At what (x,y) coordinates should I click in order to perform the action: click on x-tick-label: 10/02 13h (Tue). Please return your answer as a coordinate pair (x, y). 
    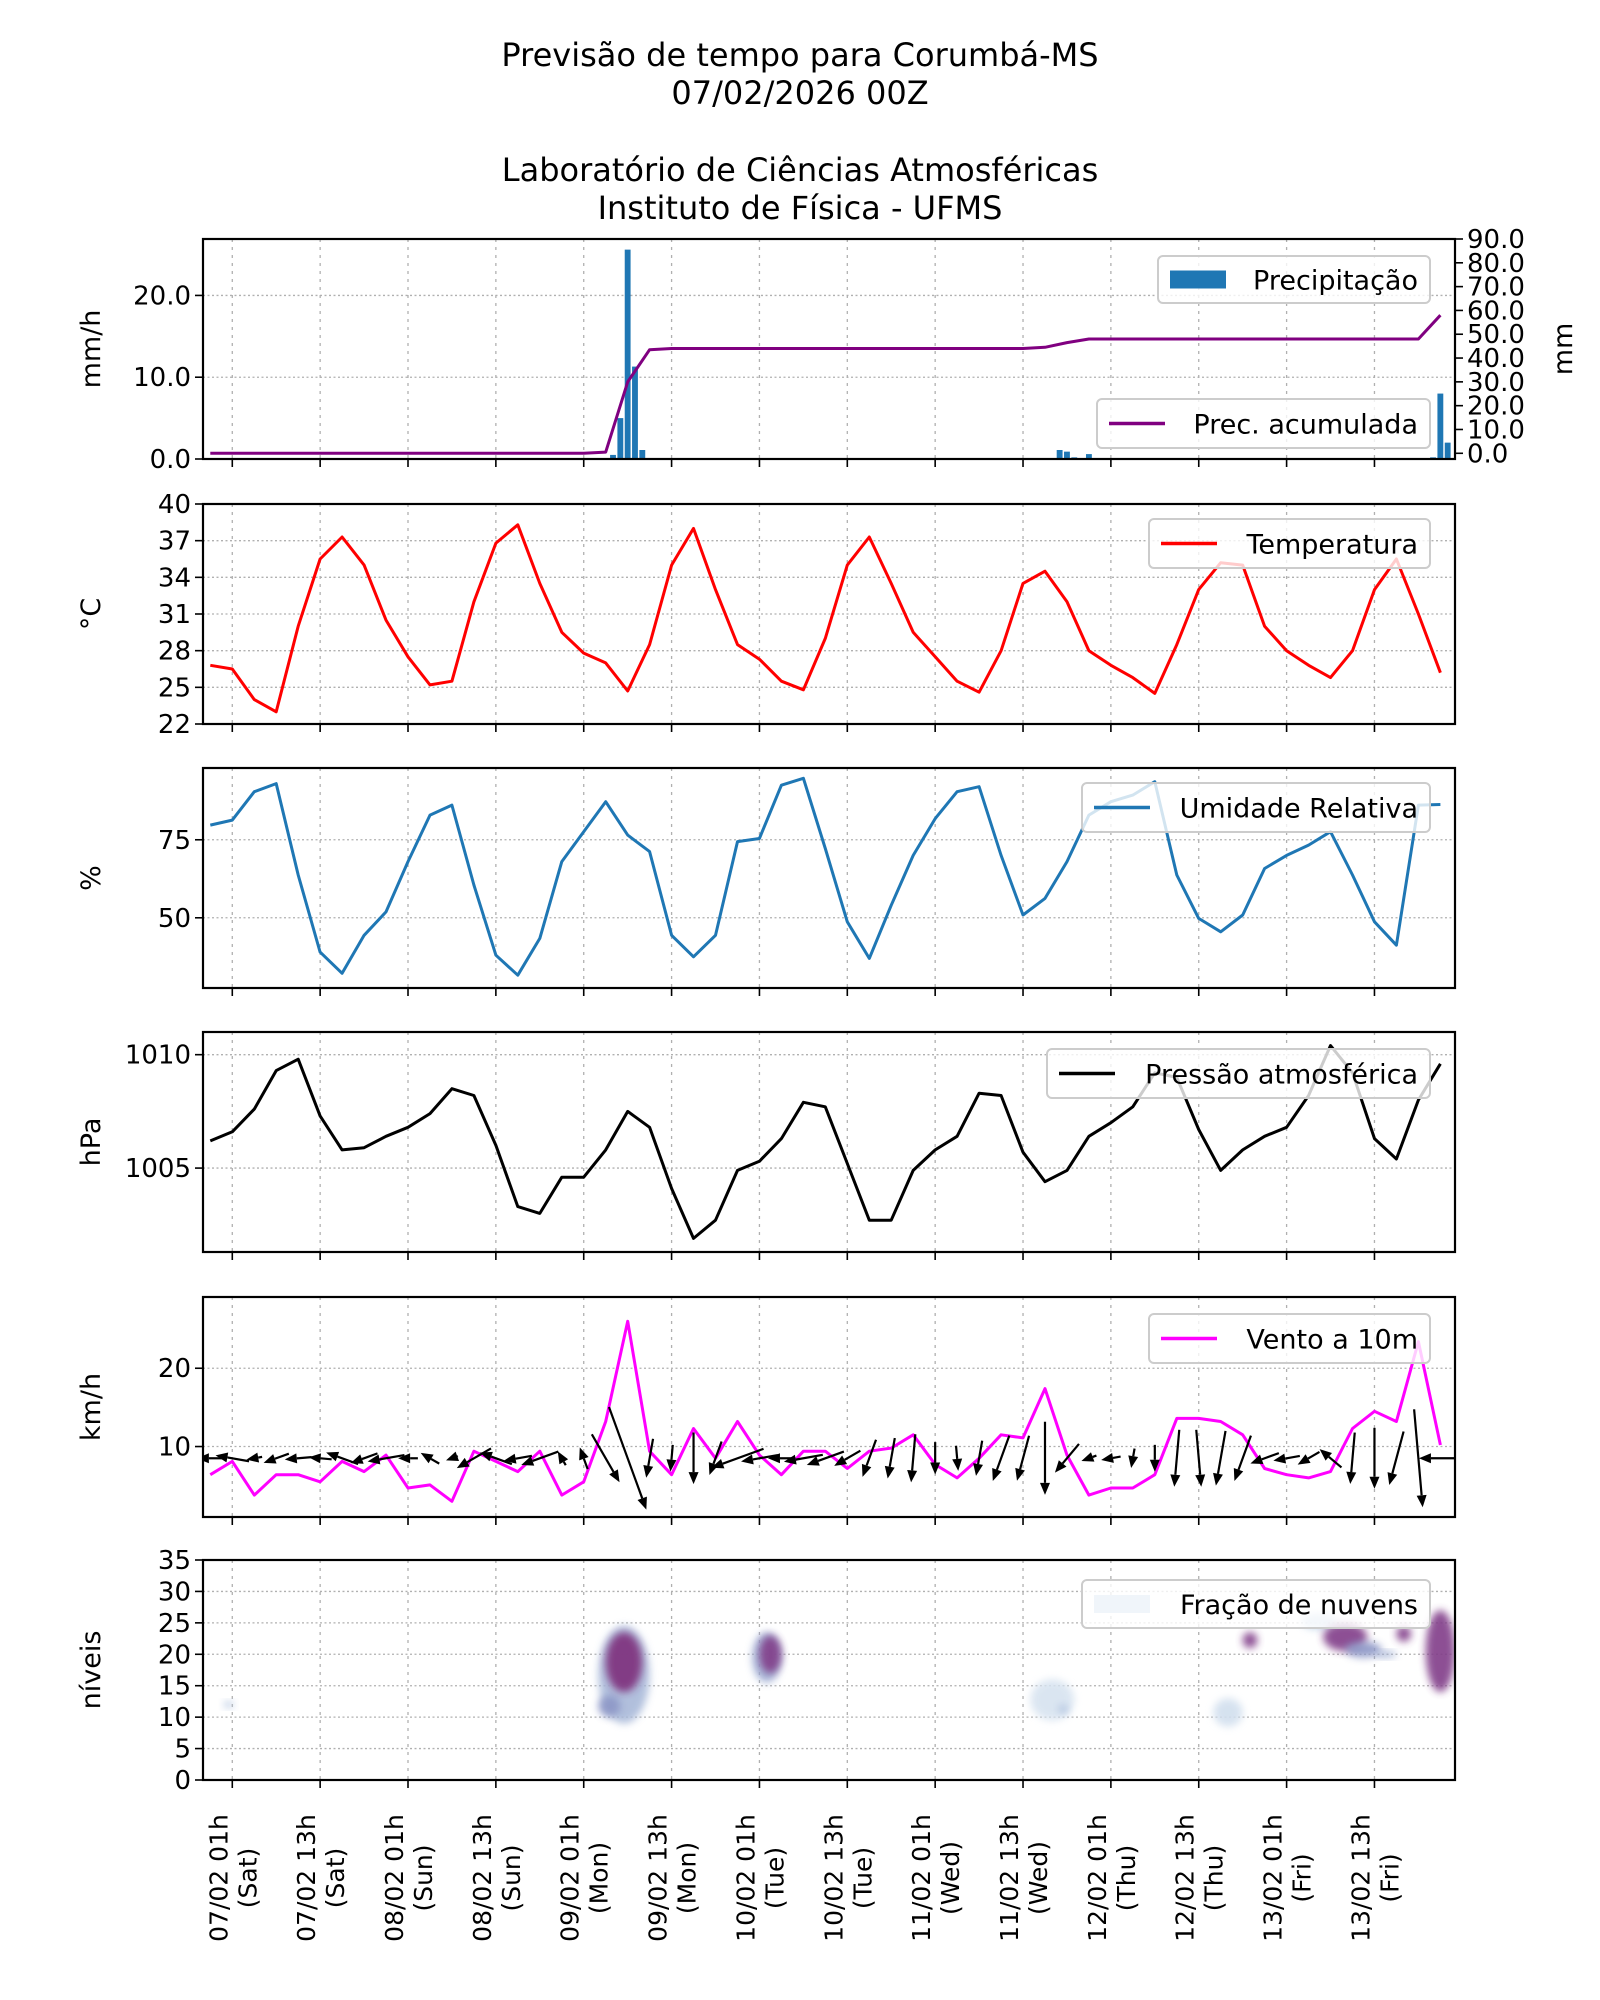
    Looking at the image, I should click on (848, 1878).